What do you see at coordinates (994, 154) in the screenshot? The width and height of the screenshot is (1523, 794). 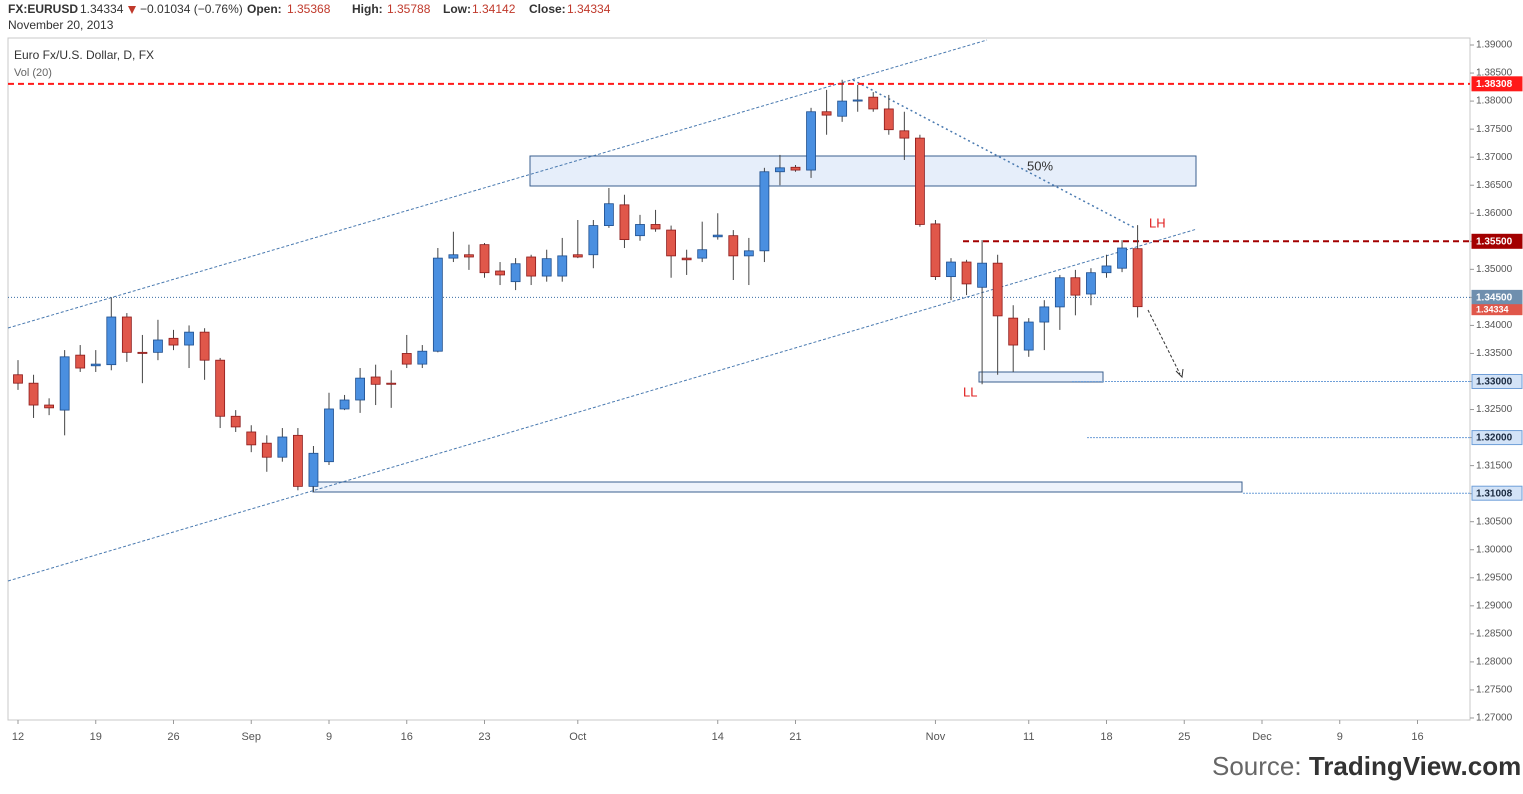 I see `trend-line` at bounding box center [994, 154].